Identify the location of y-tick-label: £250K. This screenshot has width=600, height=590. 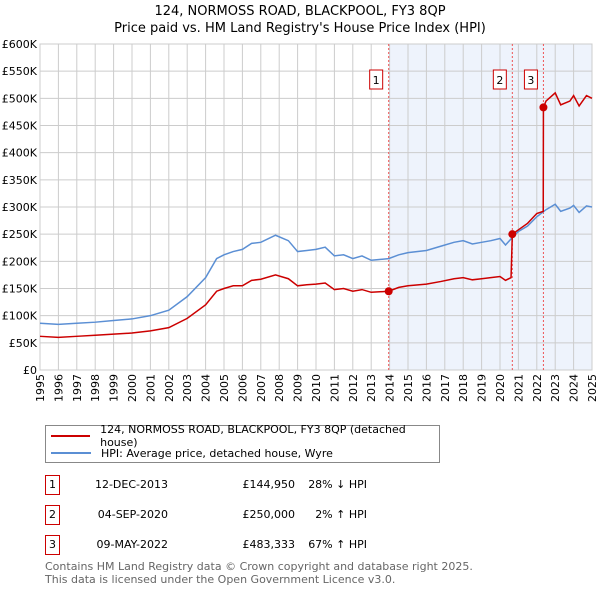
(20, 234).